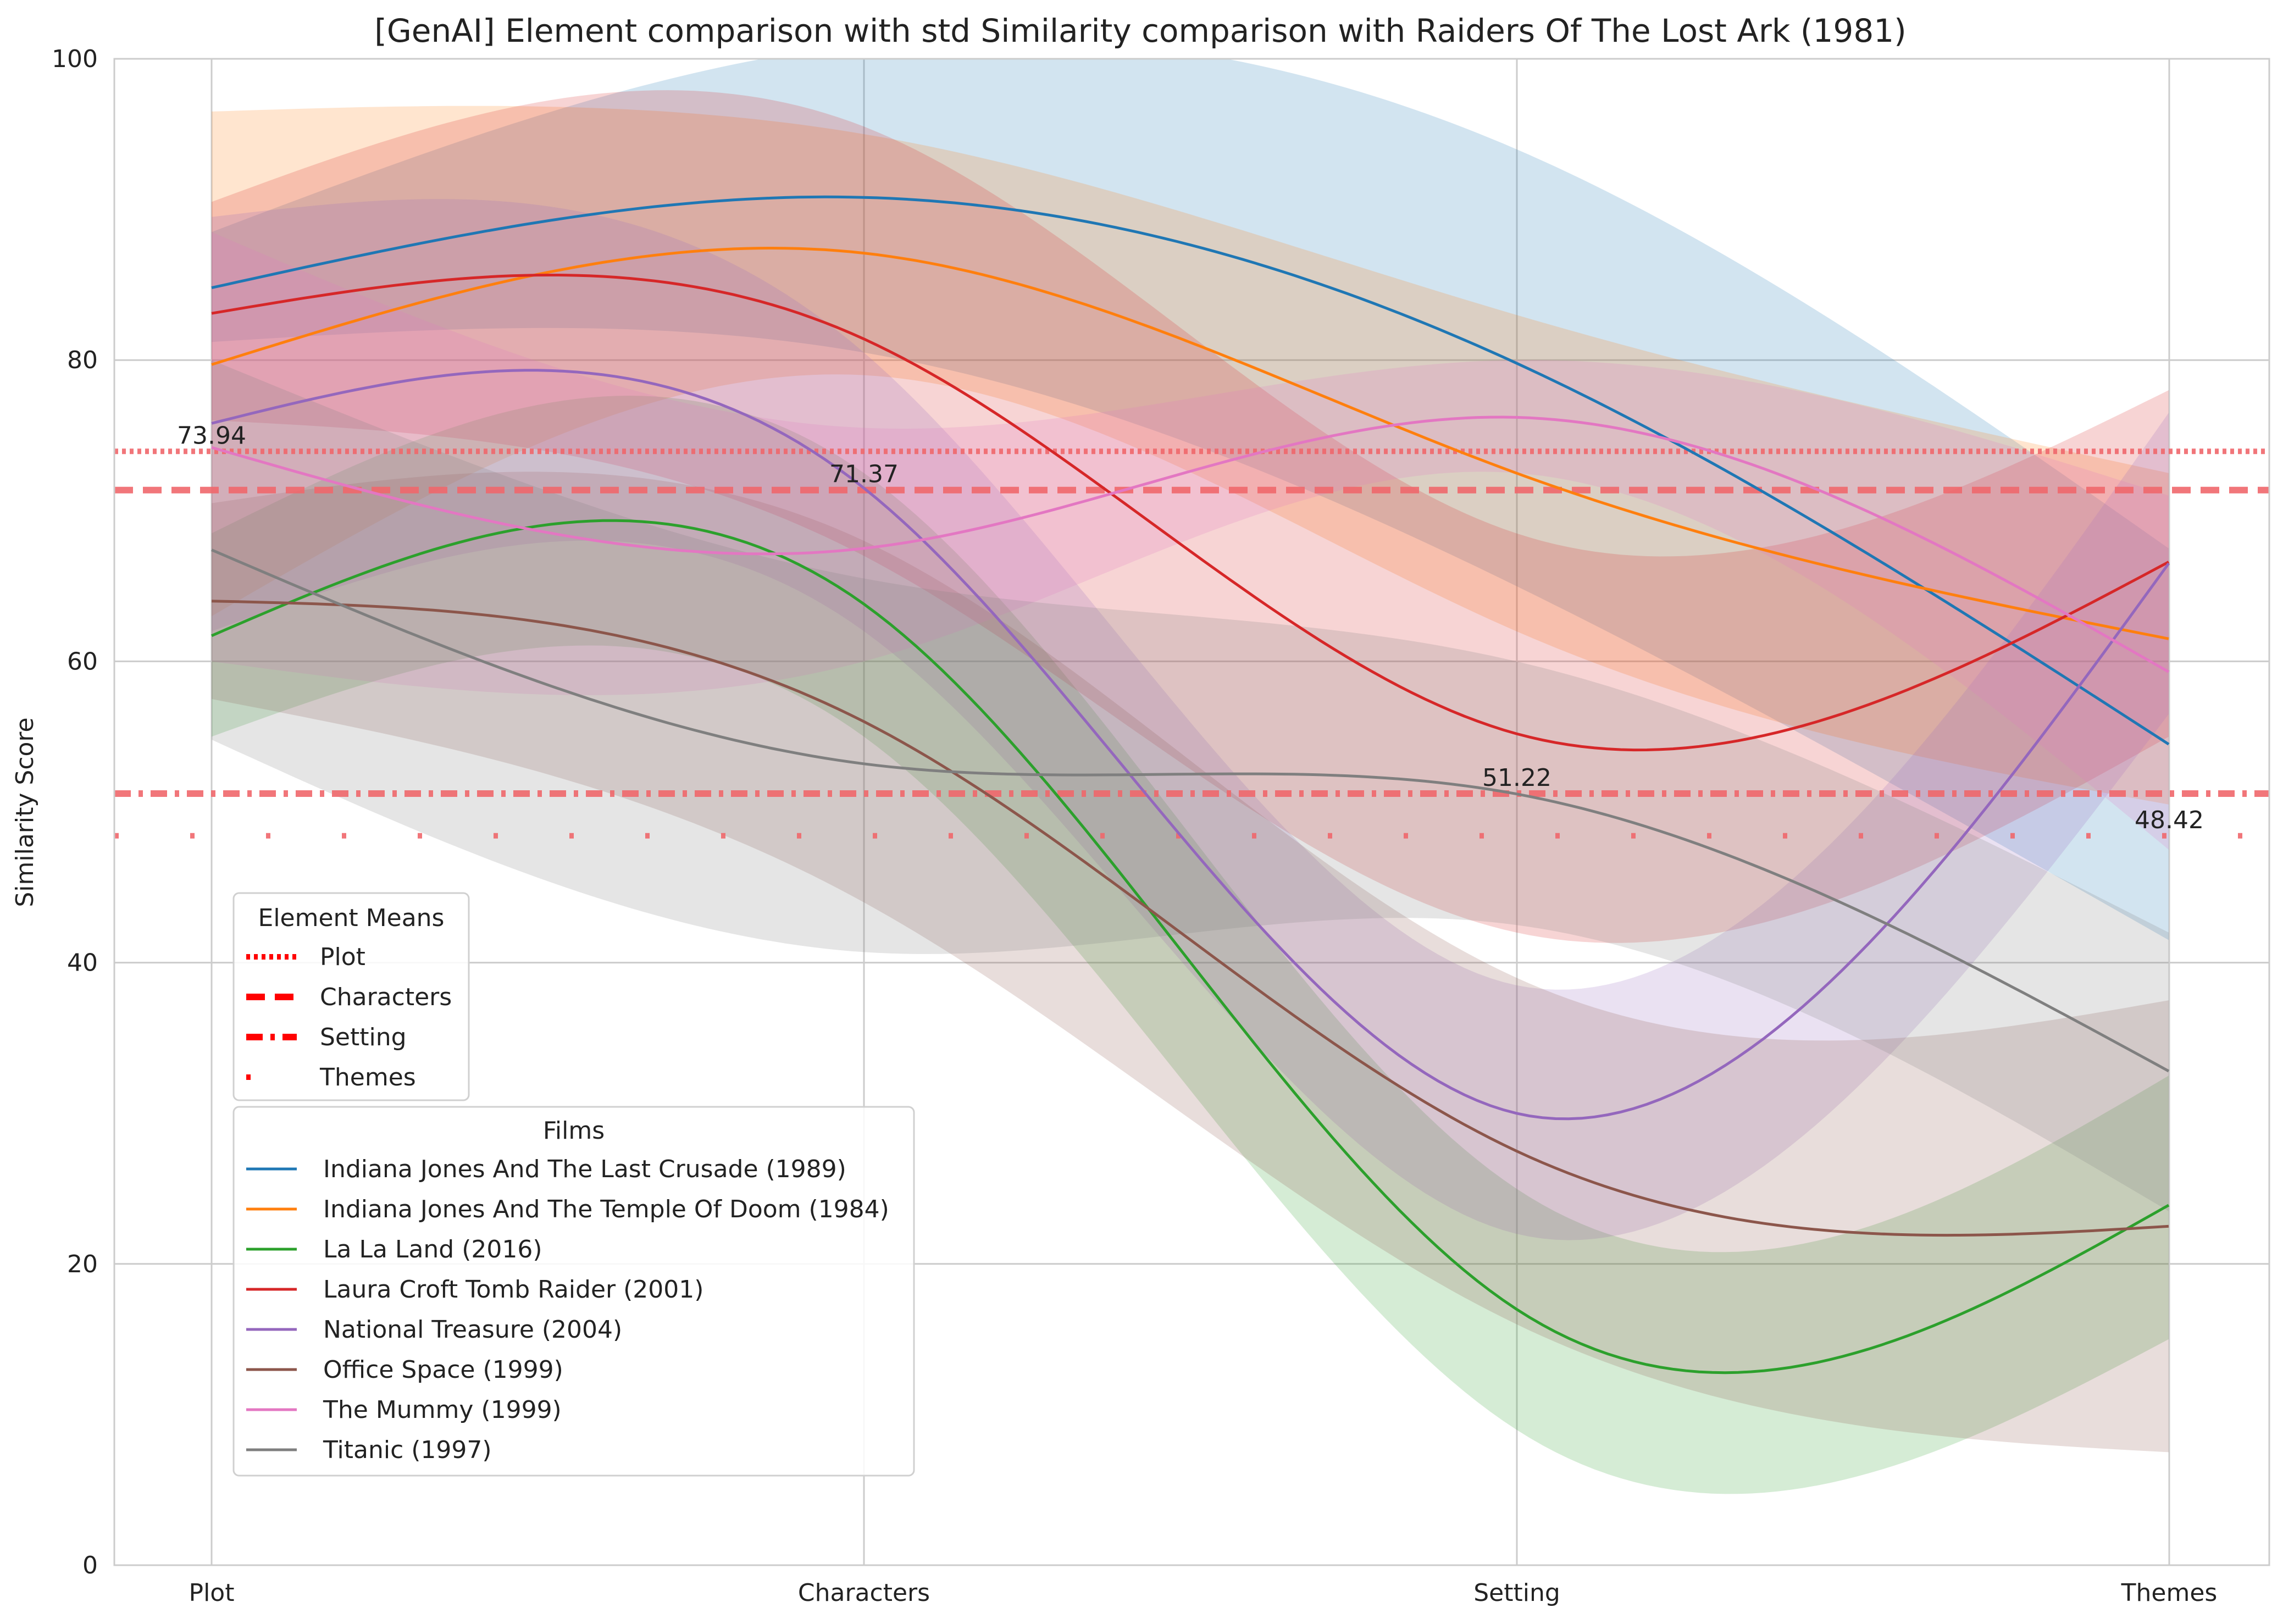 The height and width of the screenshot is (1624, 2283). What do you see at coordinates (1517, 1593) in the screenshot?
I see `x-tick-label: Setting` at bounding box center [1517, 1593].